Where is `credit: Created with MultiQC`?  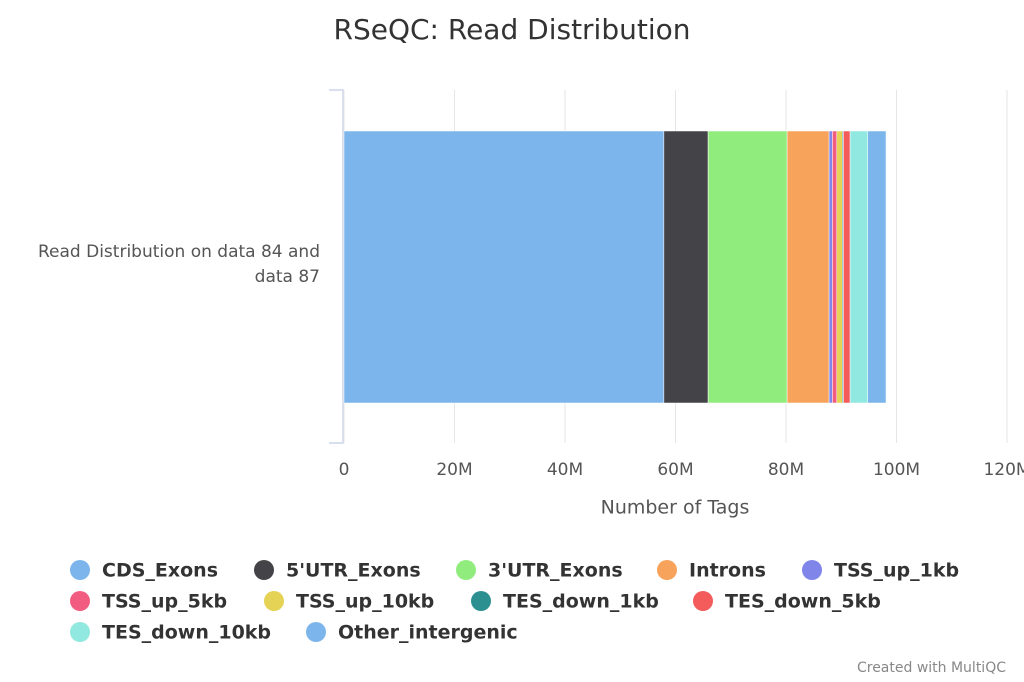
credit: Created with MultiQC is located at coordinates (931, 668).